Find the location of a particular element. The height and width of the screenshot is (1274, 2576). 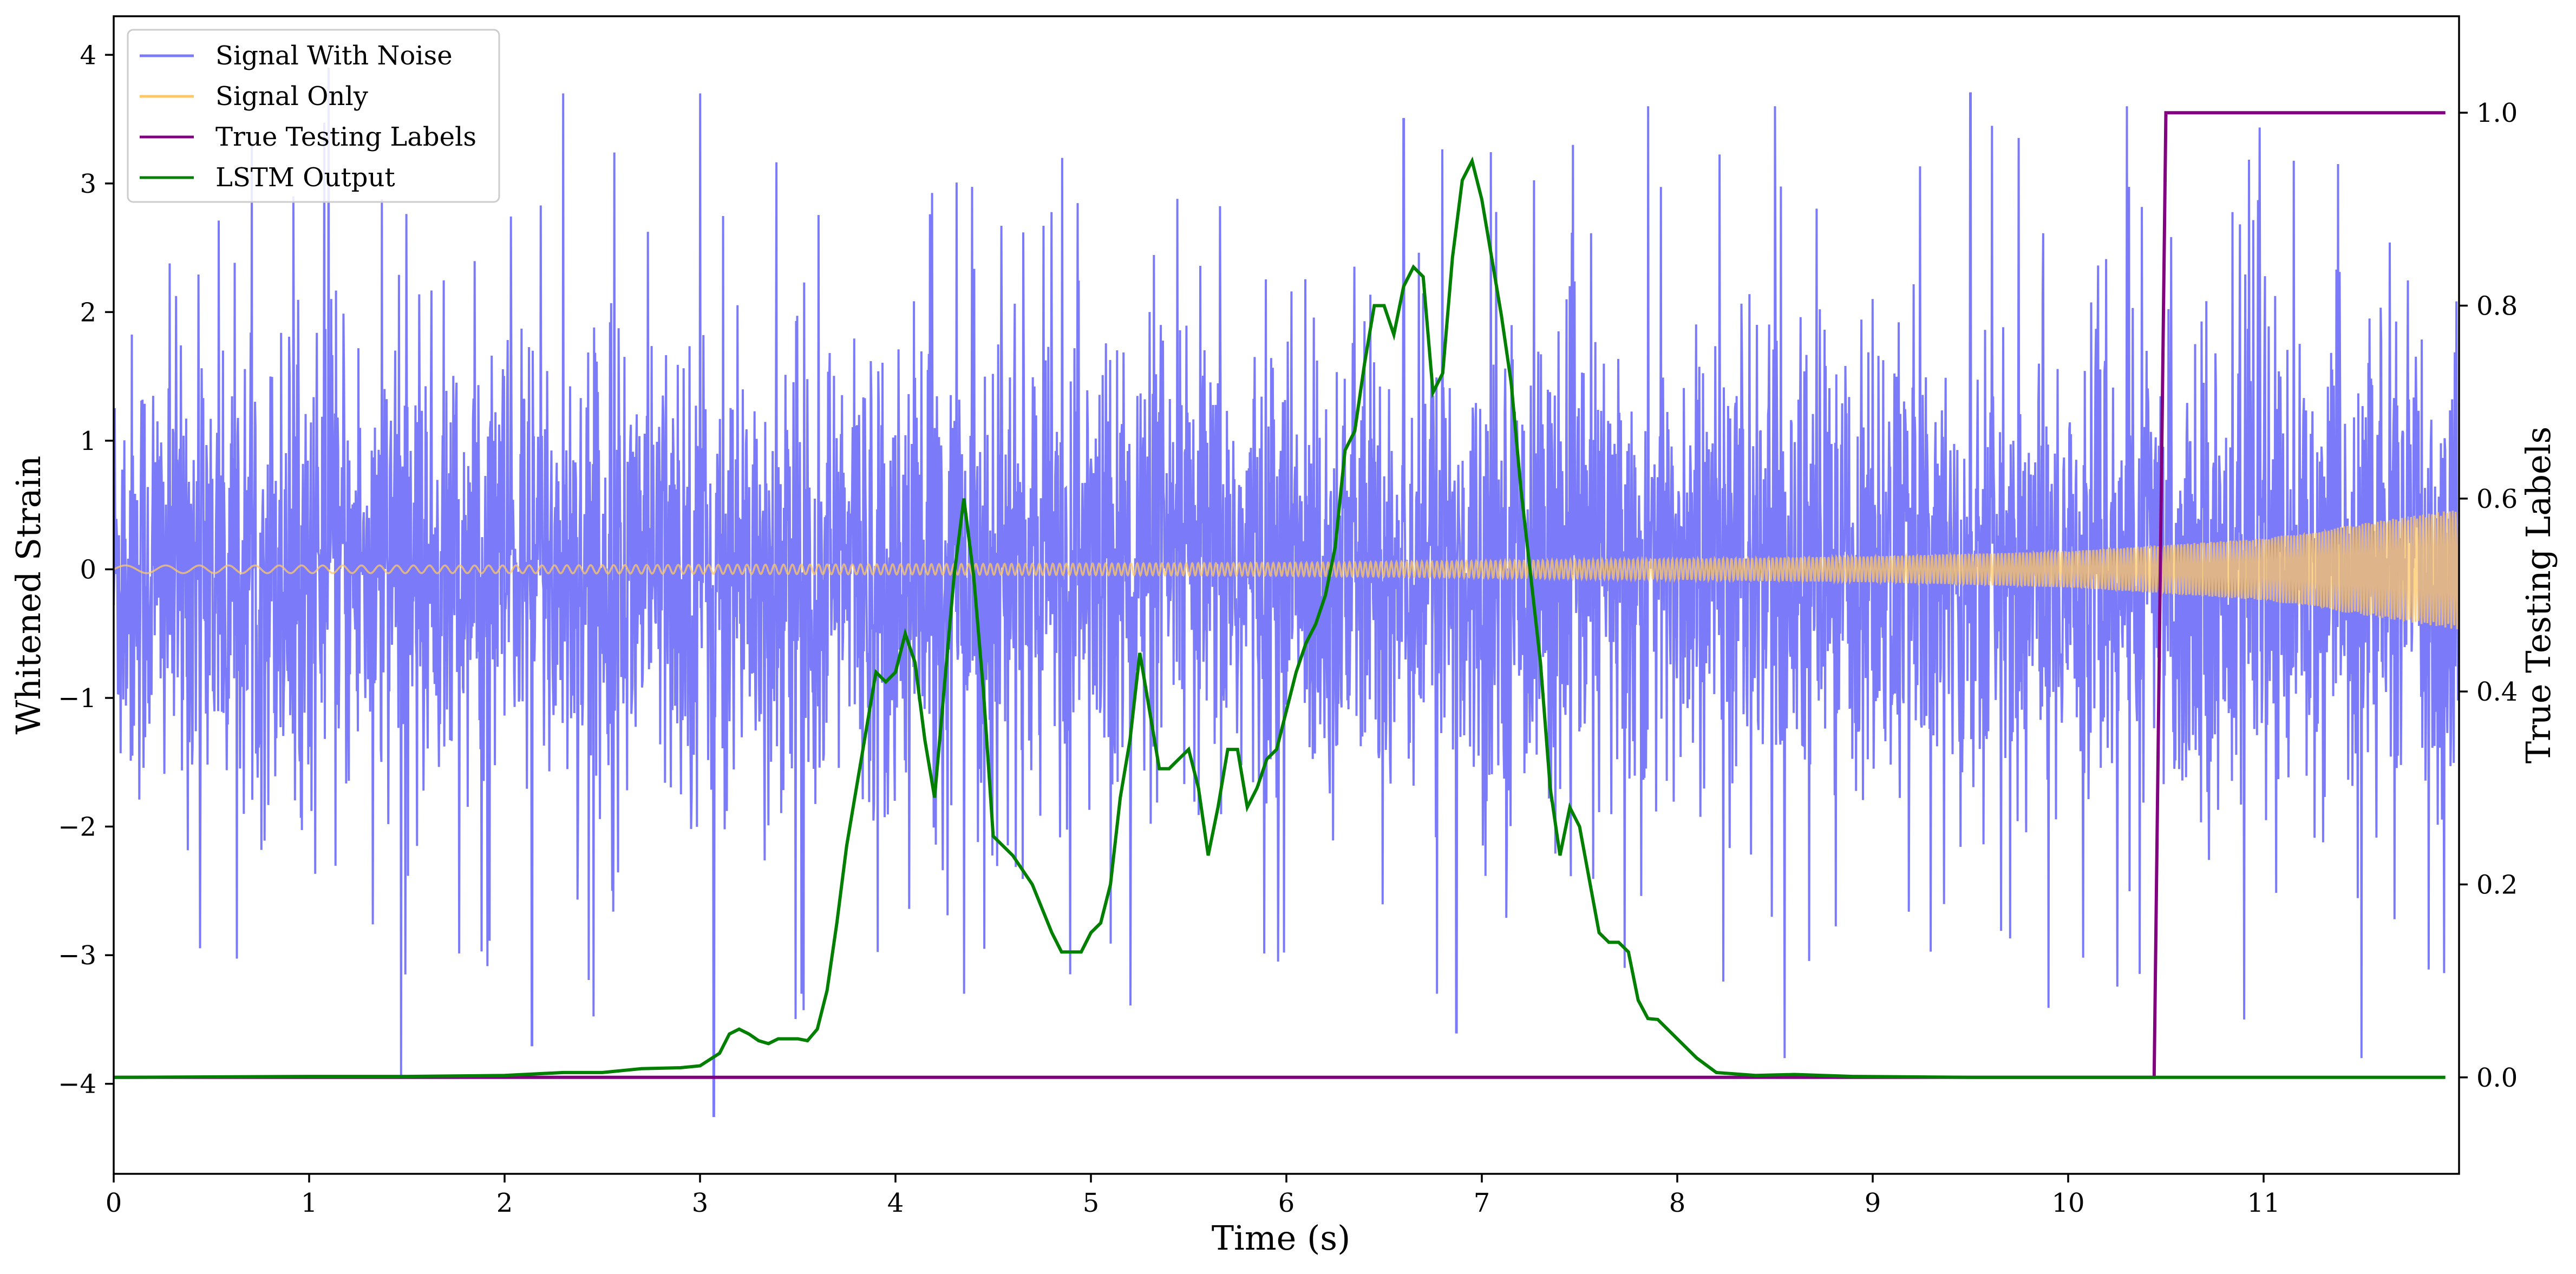

y-right-tick-label: 0.0 is located at coordinates (2497, 1078).